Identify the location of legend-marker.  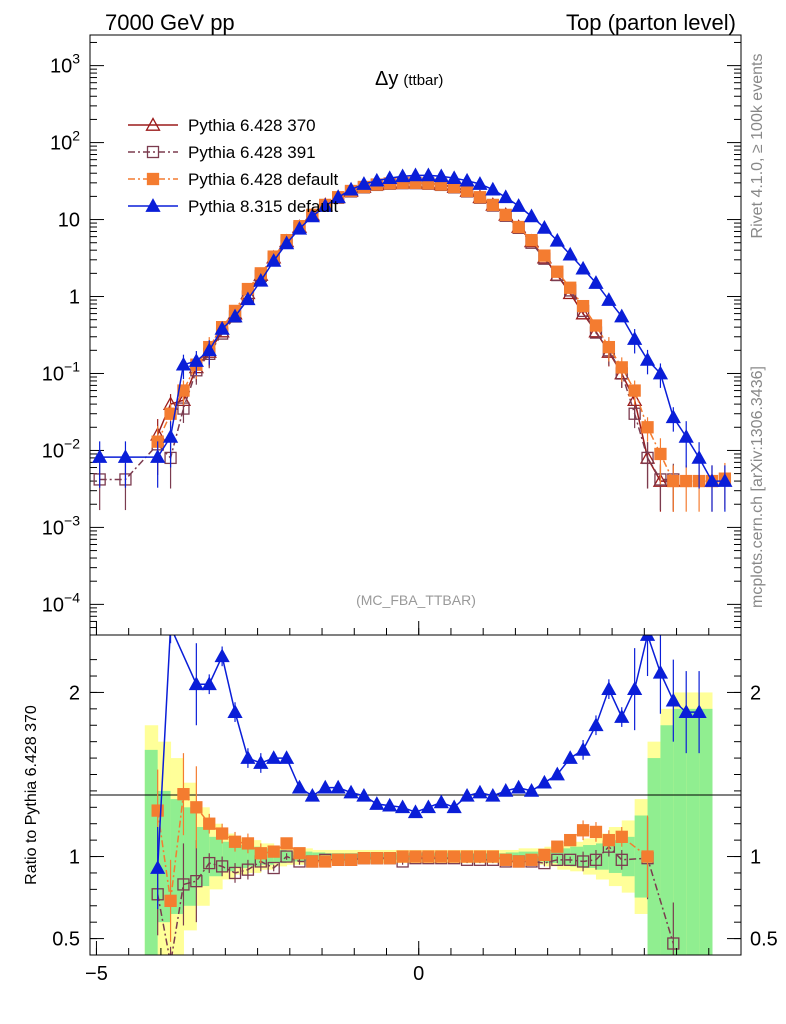
(153, 124).